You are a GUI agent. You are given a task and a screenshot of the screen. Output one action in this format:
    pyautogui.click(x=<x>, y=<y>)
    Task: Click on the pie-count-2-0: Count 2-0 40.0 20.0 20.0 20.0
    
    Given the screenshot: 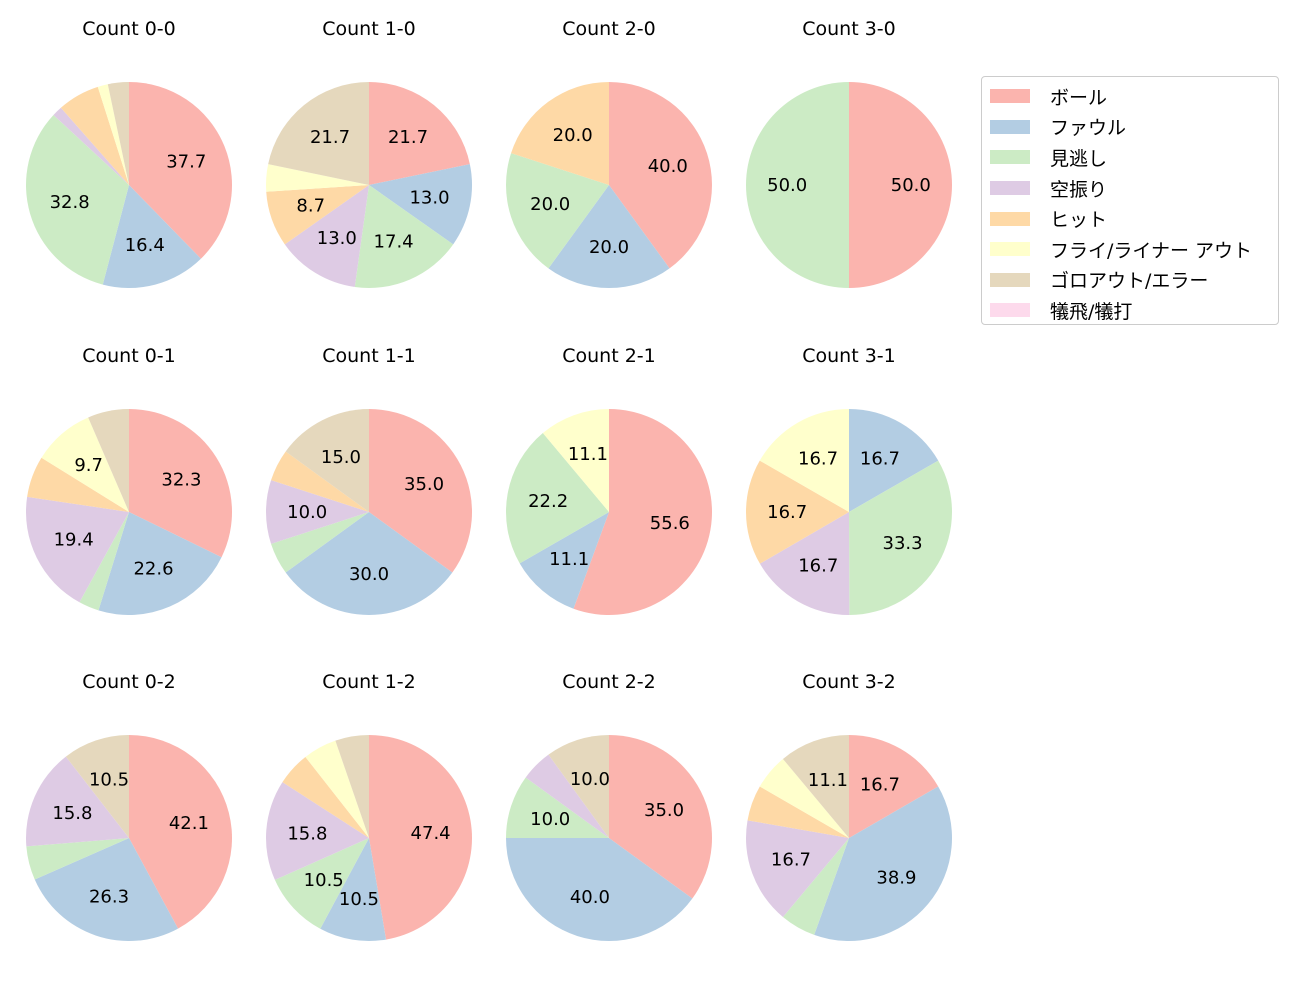 What is the action you would take?
    pyautogui.click(x=609, y=153)
    